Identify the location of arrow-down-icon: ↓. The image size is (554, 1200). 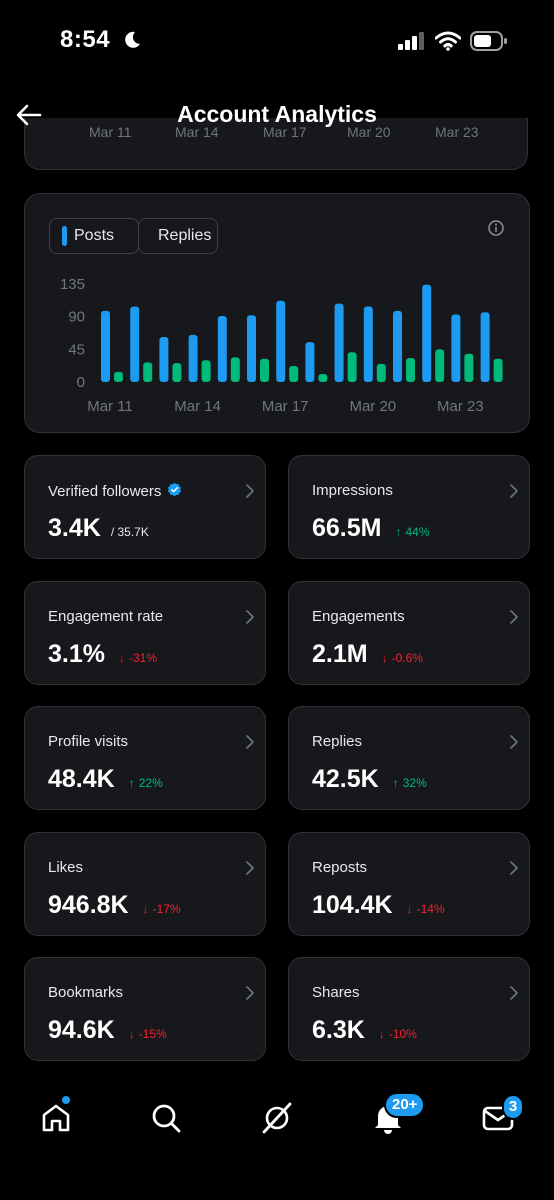
(121, 658).